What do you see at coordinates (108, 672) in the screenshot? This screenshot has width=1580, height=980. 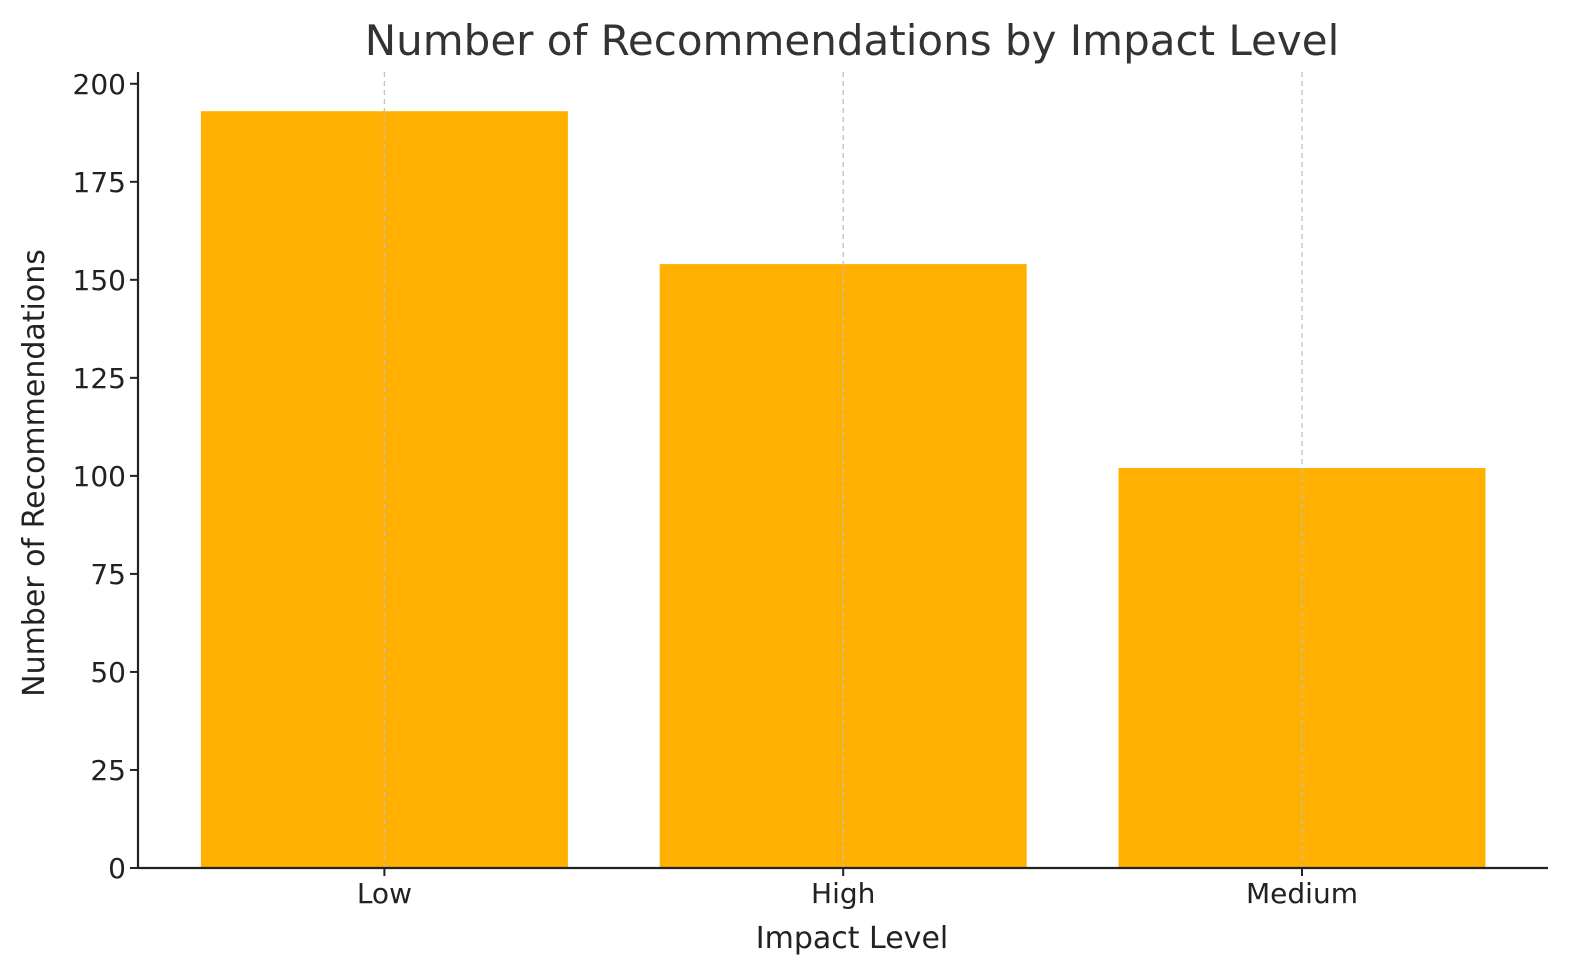 I see `y-tick-label-50: 50` at bounding box center [108, 672].